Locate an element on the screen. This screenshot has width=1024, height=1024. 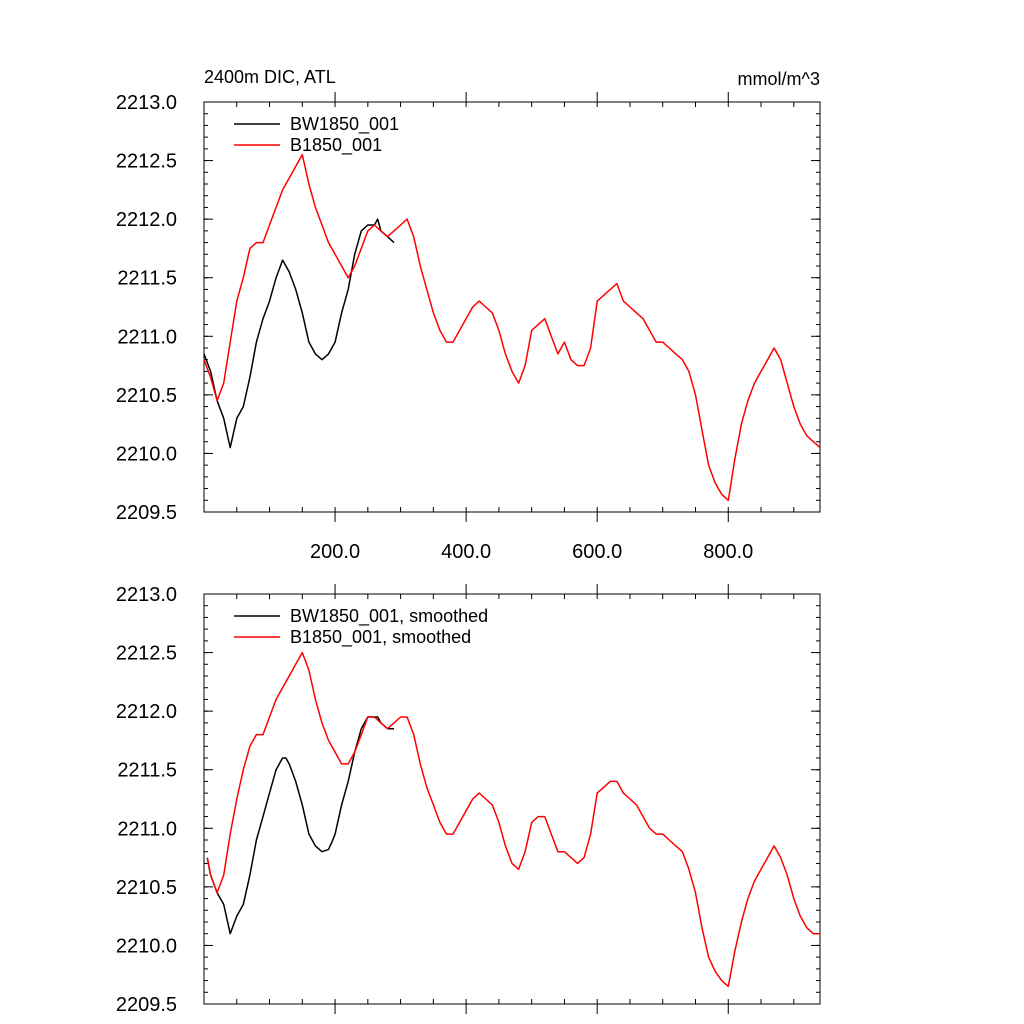
legend-label: B1850_001 is located at coordinates (336, 145).